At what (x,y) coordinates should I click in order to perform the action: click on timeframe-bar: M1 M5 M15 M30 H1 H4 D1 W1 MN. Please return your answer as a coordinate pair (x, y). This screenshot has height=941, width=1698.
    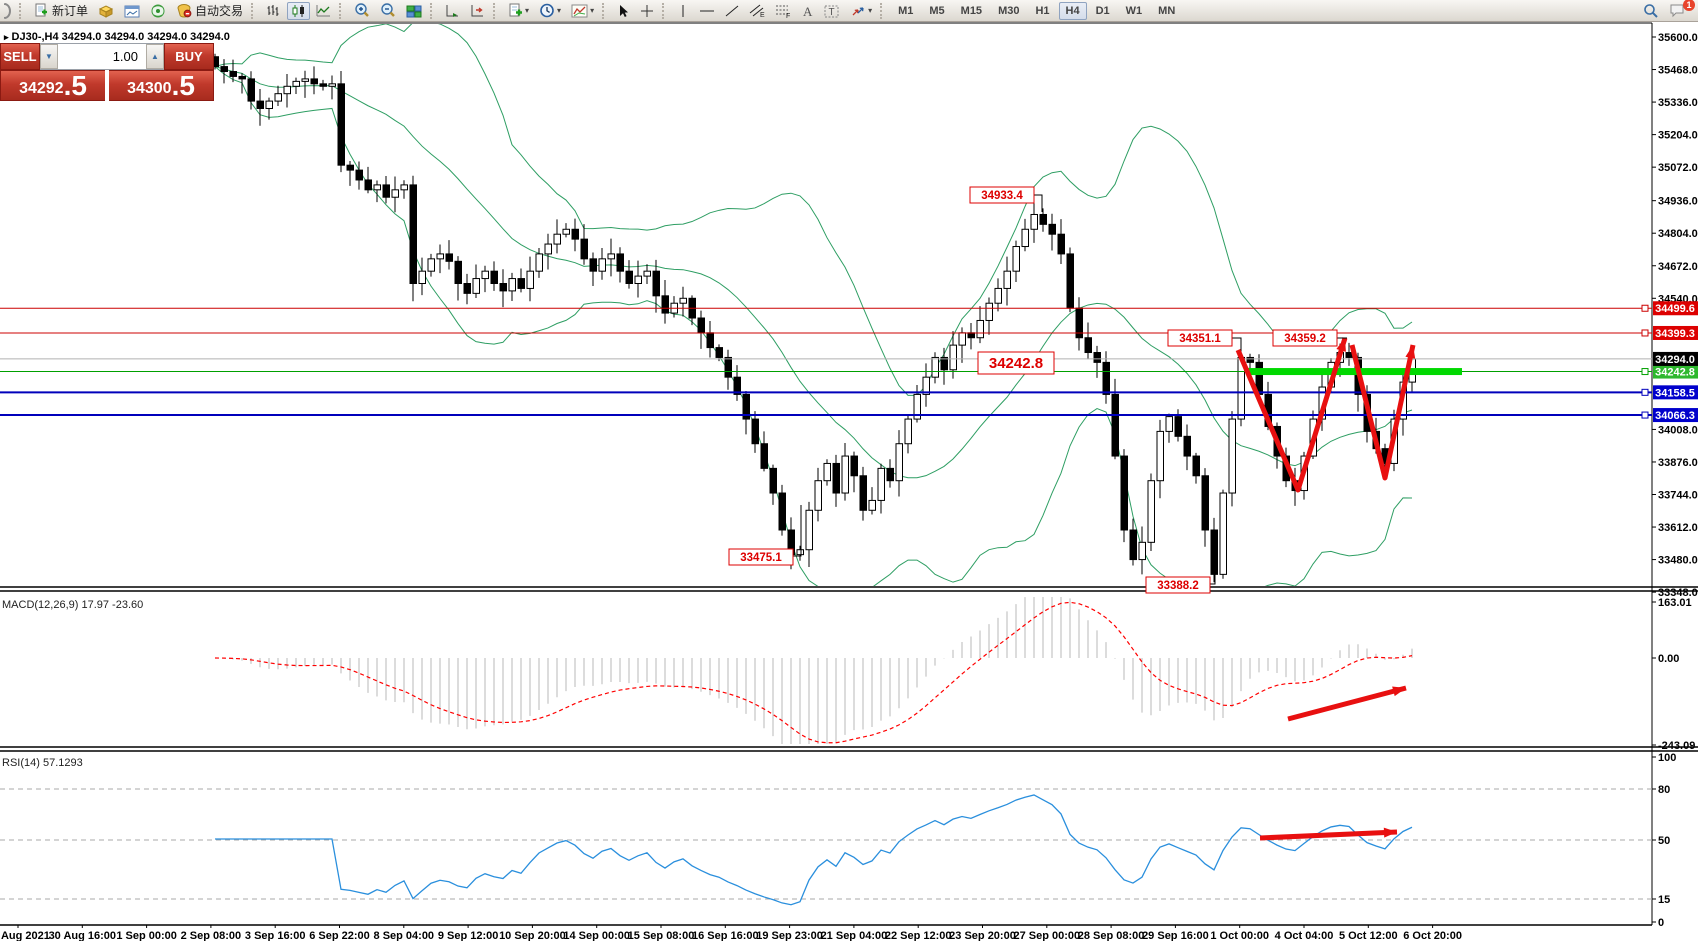
    Looking at the image, I should click on (1036, 10).